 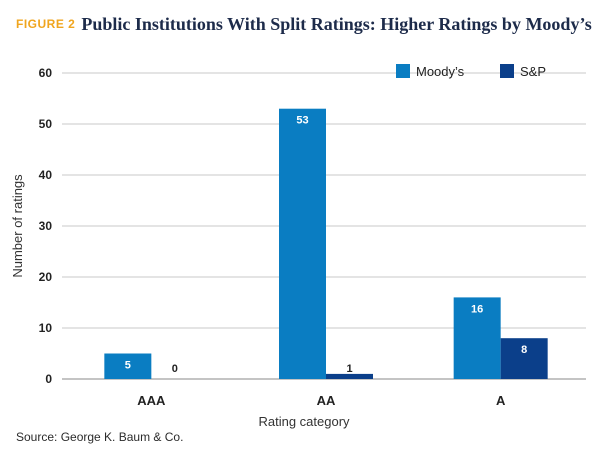 I want to click on y-tick-label: 30, so click(x=46, y=226).